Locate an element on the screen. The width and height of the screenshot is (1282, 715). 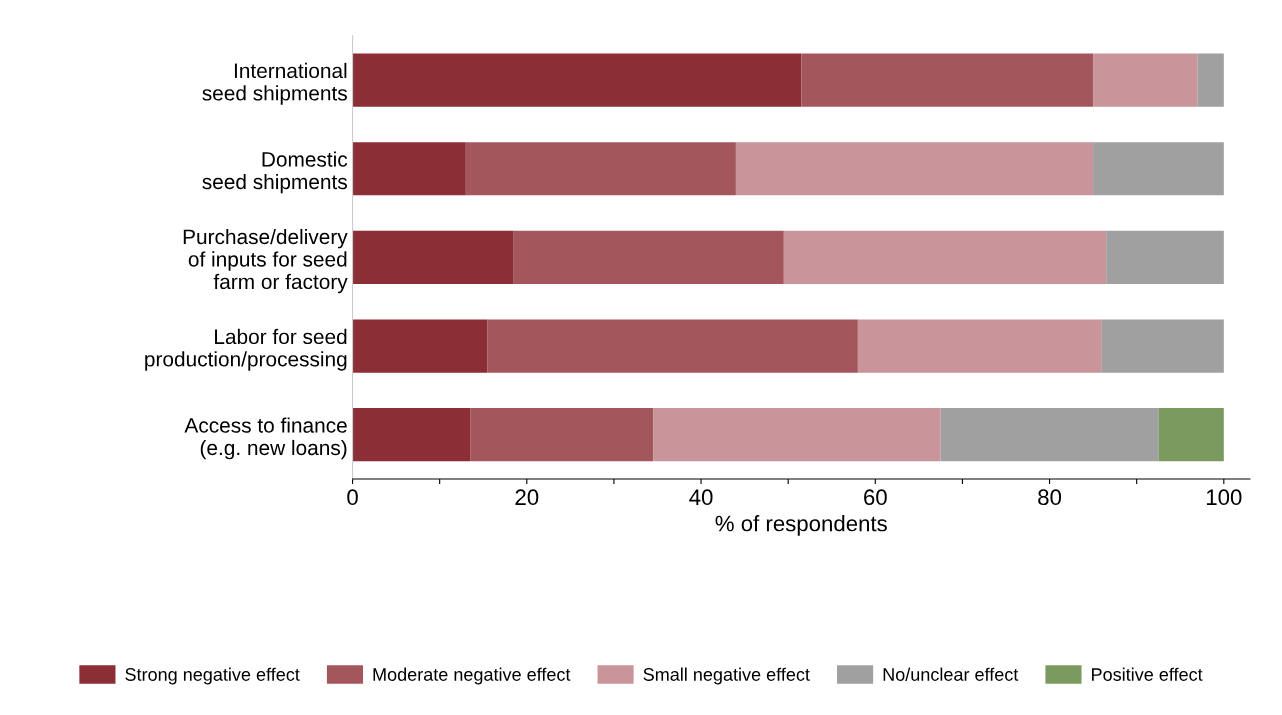
y-tick-label: International seed shipments is located at coordinates (274, 83).